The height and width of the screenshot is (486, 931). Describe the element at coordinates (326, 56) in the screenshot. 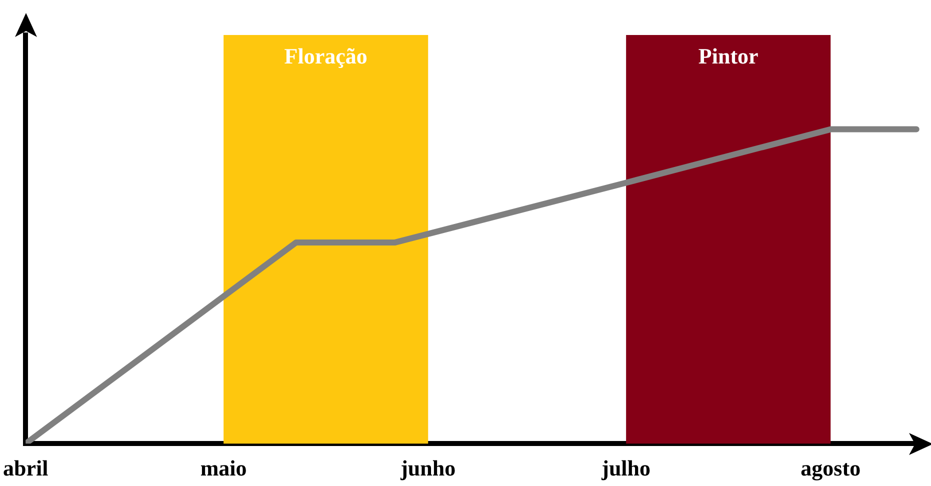

I see `band-label: Floração` at that location.